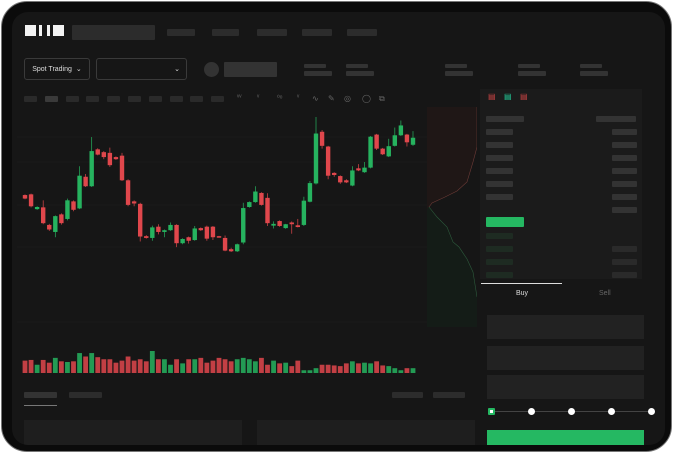 This screenshot has height=453, width=673. I want to click on indicator-icon: ⁰ᵒ, so click(280, 98).